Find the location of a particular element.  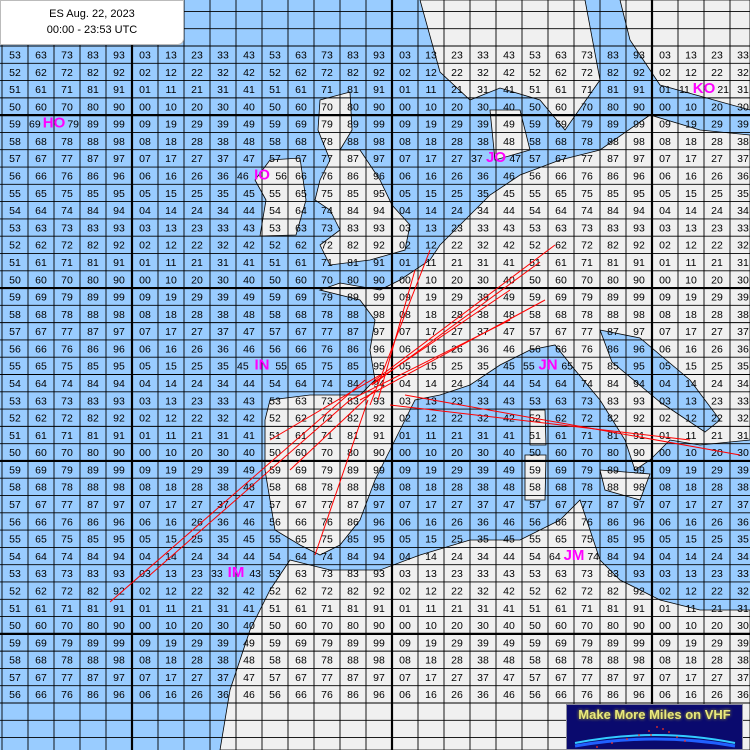

grid-square-label: 36 is located at coordinates (743, 177).